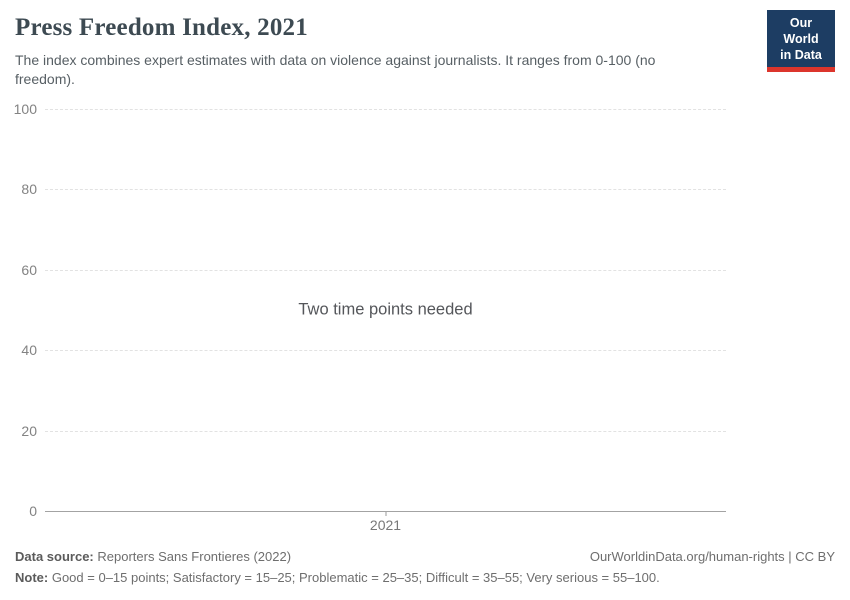 This screenshot has width=850, height=600. What do you see at coordinates (29, 430) in the screenshot?
I see `y-axis-tick-label: 20` at bounding box center [29, 430].